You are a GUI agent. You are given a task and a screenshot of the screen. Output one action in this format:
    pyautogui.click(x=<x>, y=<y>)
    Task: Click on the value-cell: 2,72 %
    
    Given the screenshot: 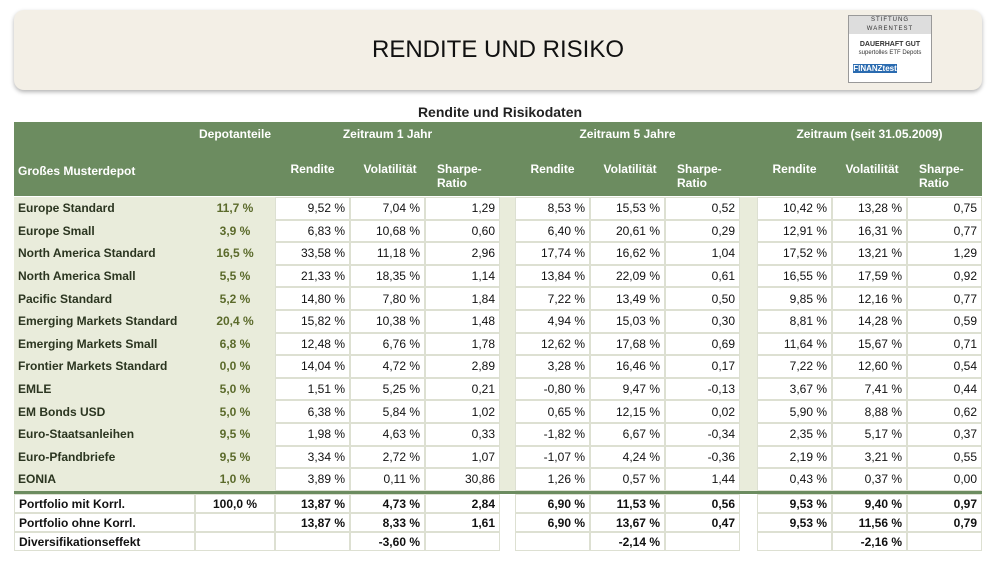 What is the action you would take?
    pyautogui.click(x=387, y=457)
    